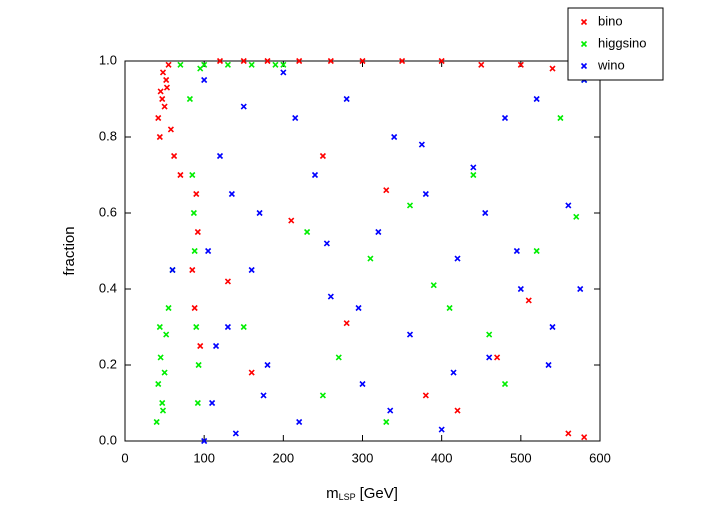 Image resolution: width=708 pixels, height=530 pixels. I want to click on legend-label: bino, so click(610, 20).